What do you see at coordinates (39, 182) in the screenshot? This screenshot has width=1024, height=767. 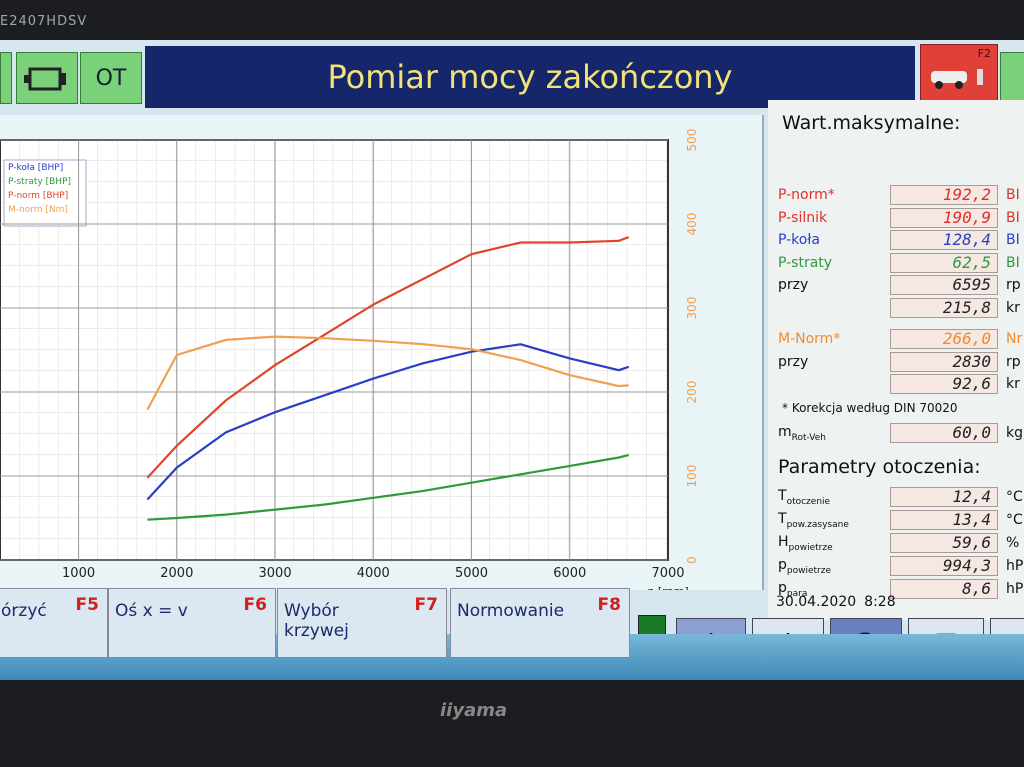 I see `legend-entry: P-straty [BHP]` at bounding box center [39, 182].